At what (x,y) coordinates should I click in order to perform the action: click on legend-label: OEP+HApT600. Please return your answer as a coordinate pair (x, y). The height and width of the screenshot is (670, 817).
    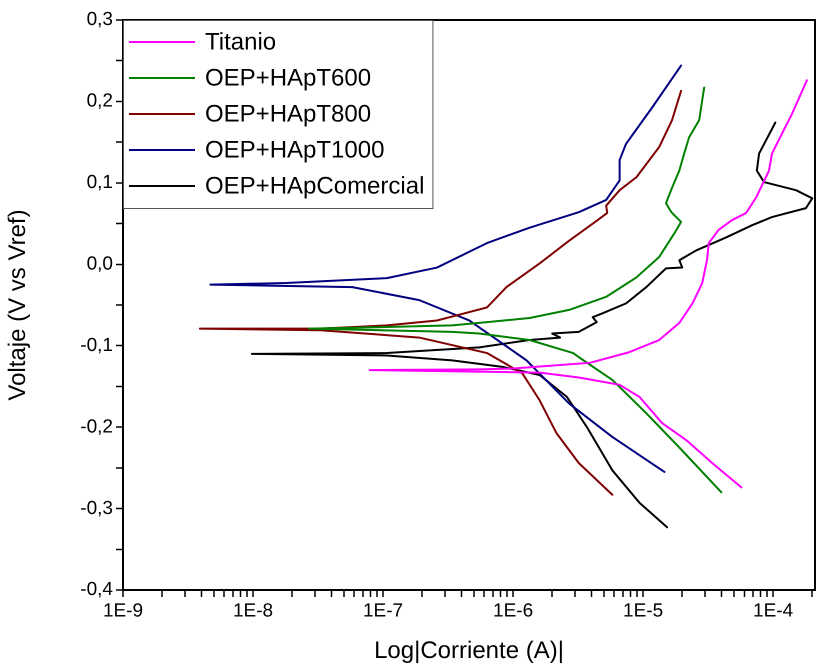
    Looking at the image, I should click on (288, 78).